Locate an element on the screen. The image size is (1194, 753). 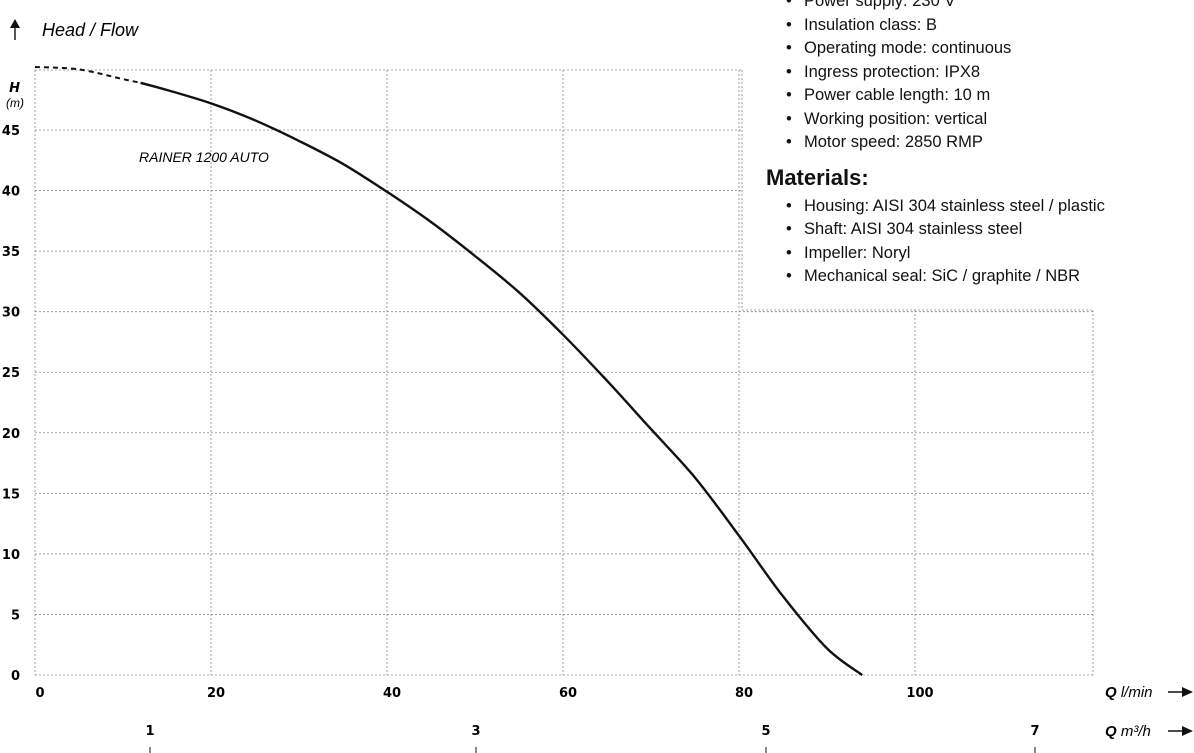
spec-item: • Motor speed: 2850 RMP is located at coordinates (986, 143).